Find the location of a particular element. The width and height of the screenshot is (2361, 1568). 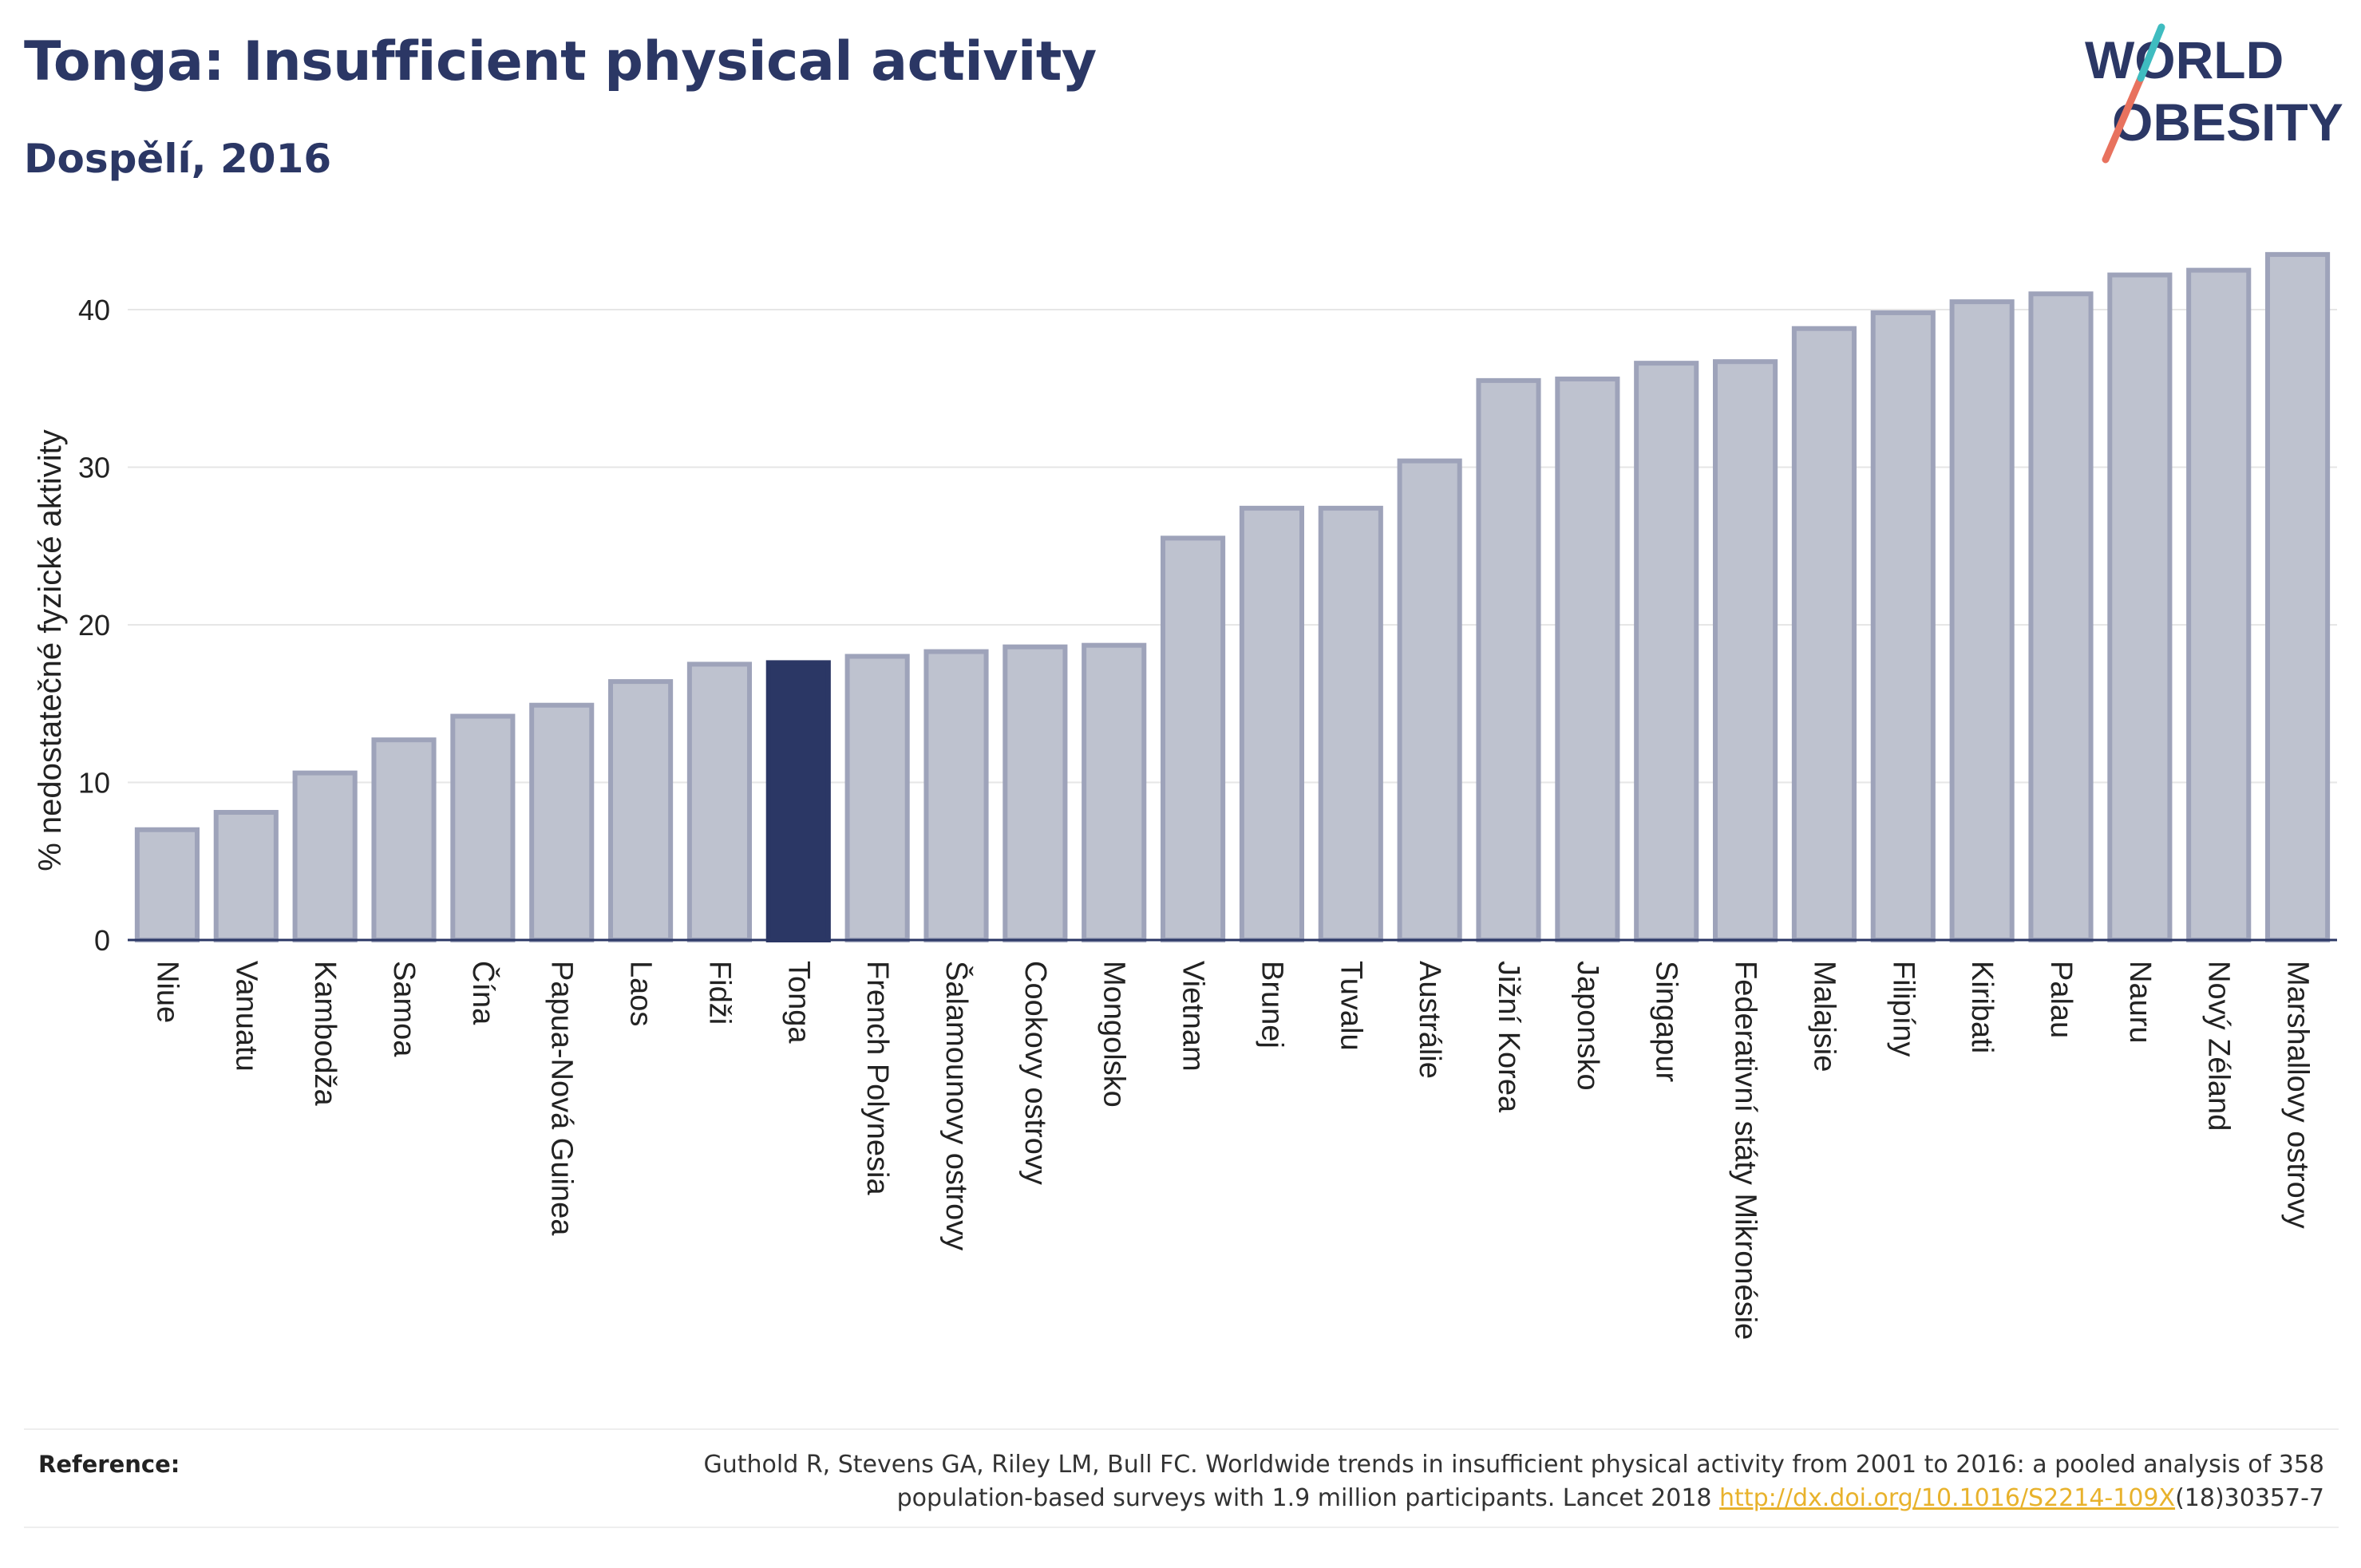

bar--alamounovy-ostrovy is located at coordinates (956, 795).